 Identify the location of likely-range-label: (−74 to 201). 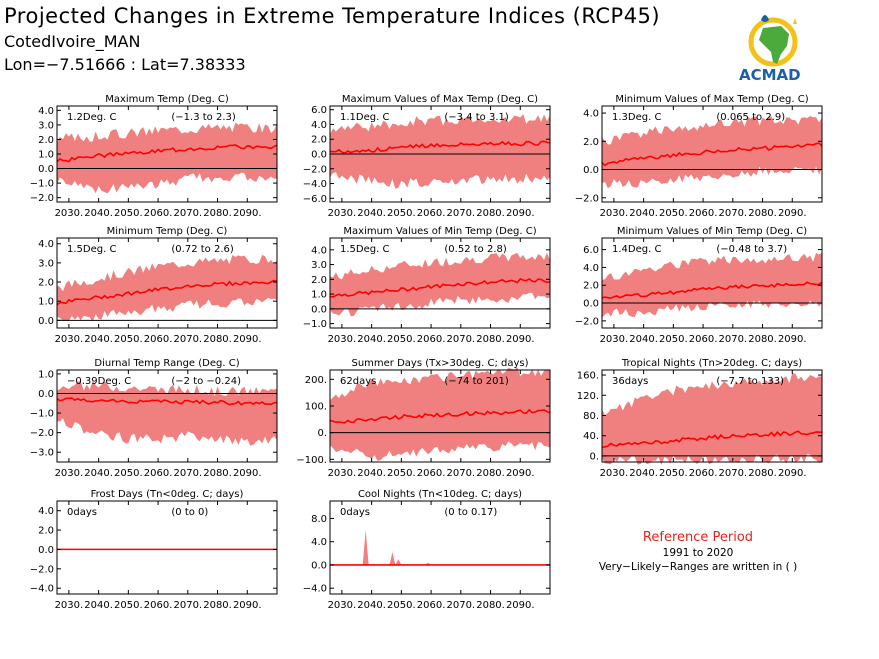
(476, 381).